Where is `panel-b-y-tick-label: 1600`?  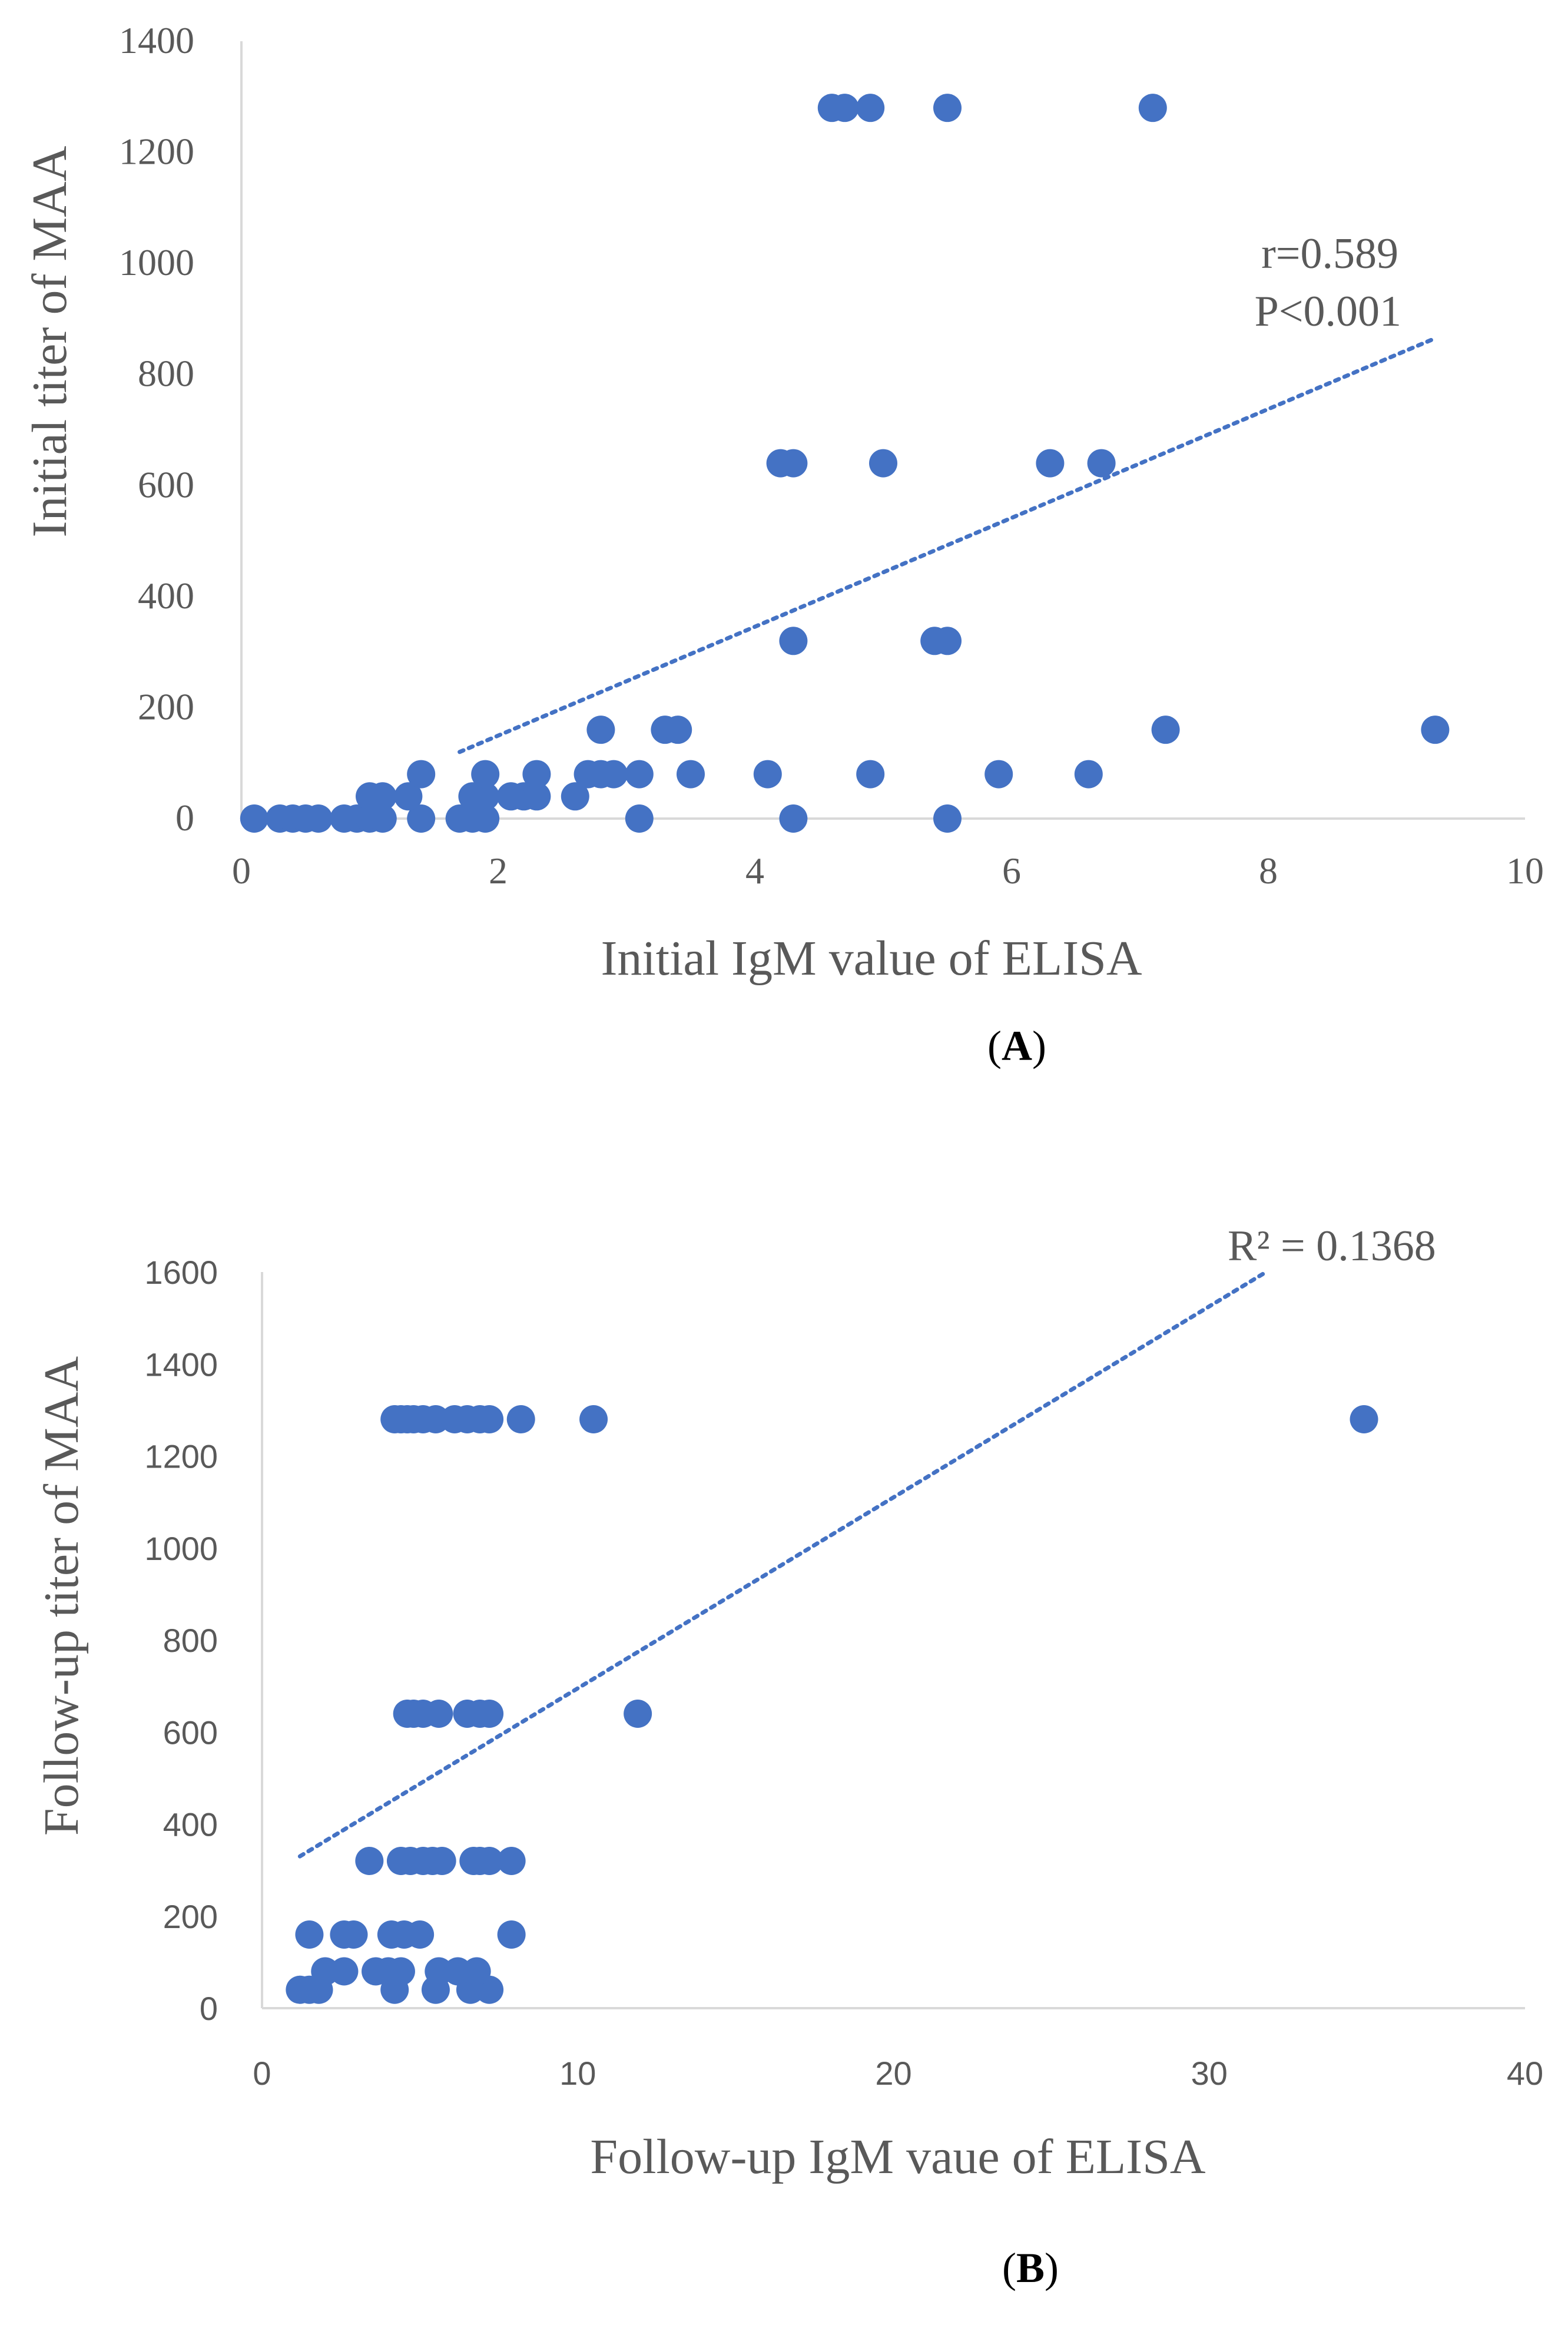
panel-b-y-tick-label: 1600 is located at coordinates (181, 1272).